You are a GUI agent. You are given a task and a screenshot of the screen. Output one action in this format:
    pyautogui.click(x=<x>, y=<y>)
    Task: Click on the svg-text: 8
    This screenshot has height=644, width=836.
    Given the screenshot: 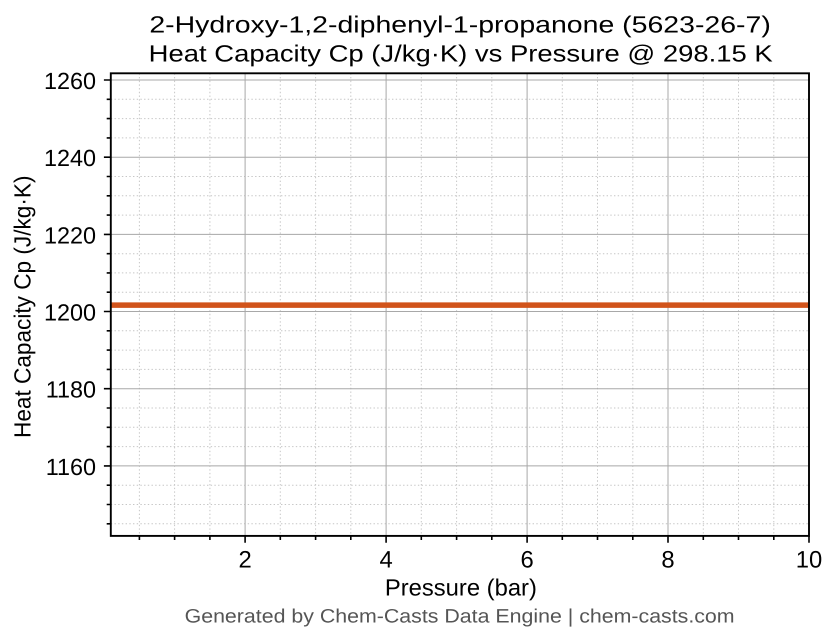 What is the action you would take?
    pyautogui.click(x=667, y=560)
    